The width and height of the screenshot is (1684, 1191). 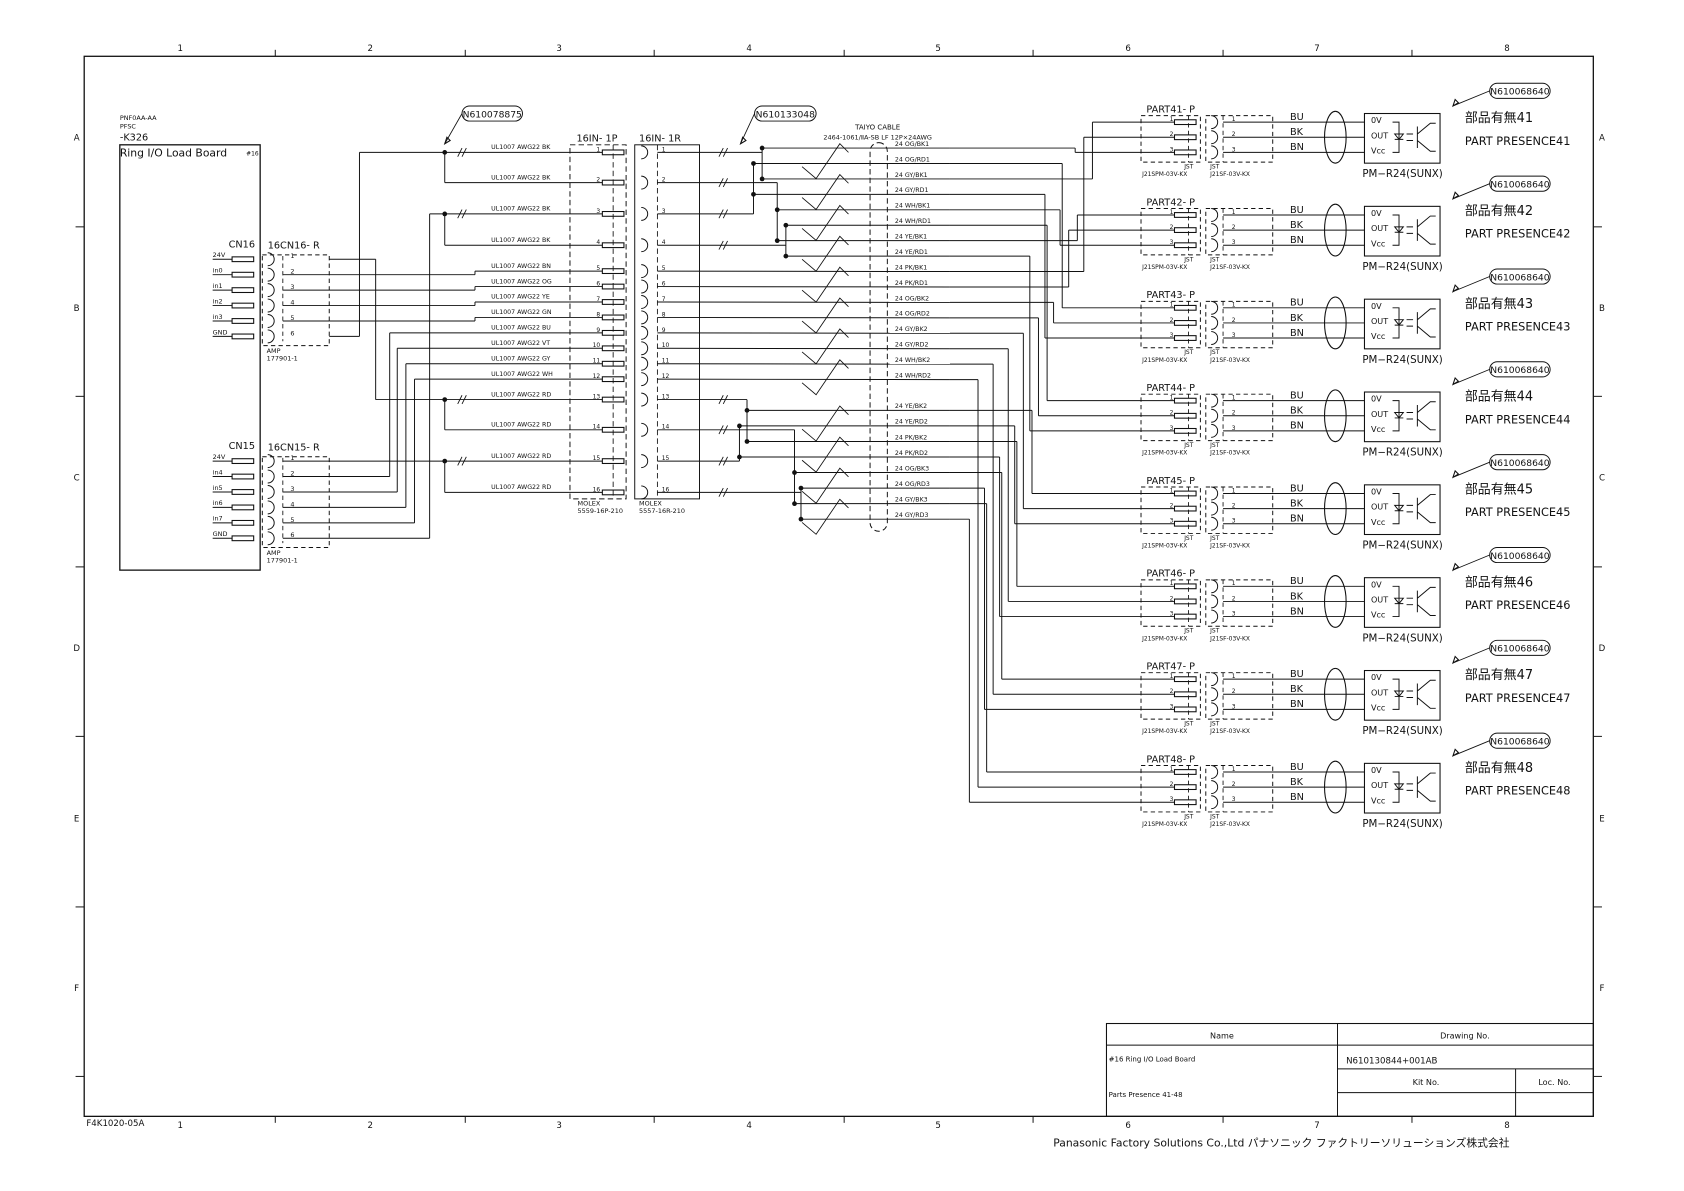 I want to click on sensor-name-en: PART PRESENCE43, so click(x=1518, y=326).